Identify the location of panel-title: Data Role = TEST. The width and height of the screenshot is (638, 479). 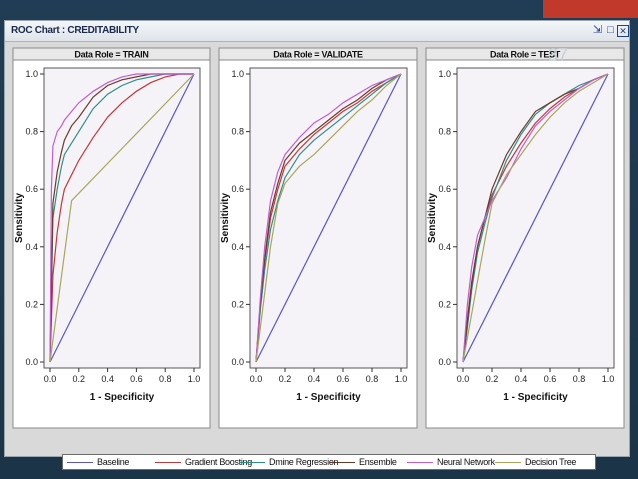
(525, 55).